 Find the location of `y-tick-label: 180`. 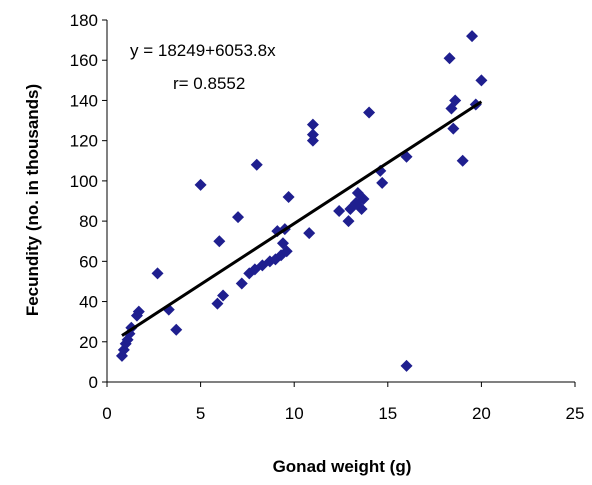

y-tick-label: 180 is located at coordinates (84, 20).